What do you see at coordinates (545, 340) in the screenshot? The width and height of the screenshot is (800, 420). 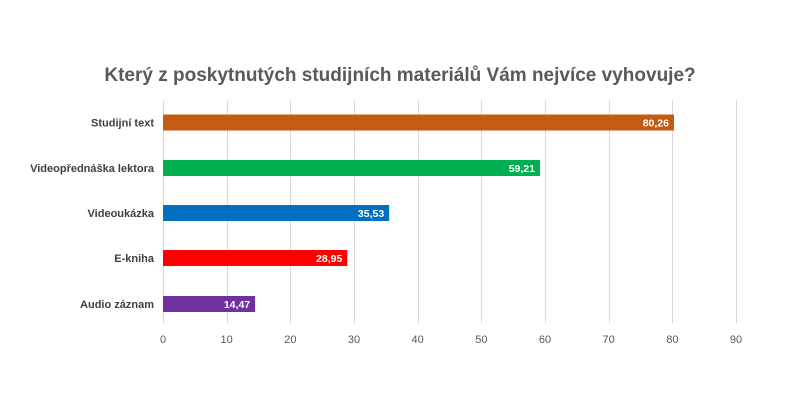 I see `x-tick-label: 60` at bounding box center [545, 340].